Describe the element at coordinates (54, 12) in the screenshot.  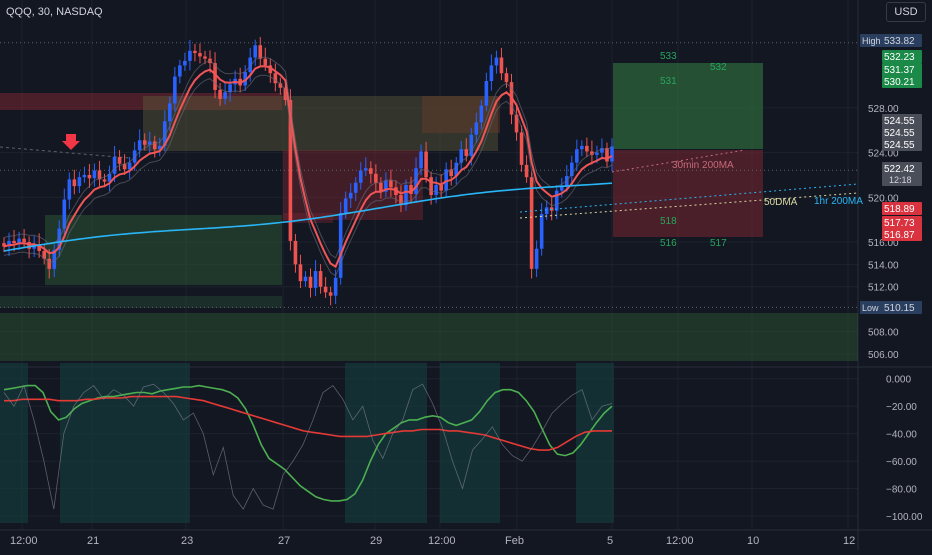
I see `symbol-title: QQQ, 30, NASDAQ` at that location.